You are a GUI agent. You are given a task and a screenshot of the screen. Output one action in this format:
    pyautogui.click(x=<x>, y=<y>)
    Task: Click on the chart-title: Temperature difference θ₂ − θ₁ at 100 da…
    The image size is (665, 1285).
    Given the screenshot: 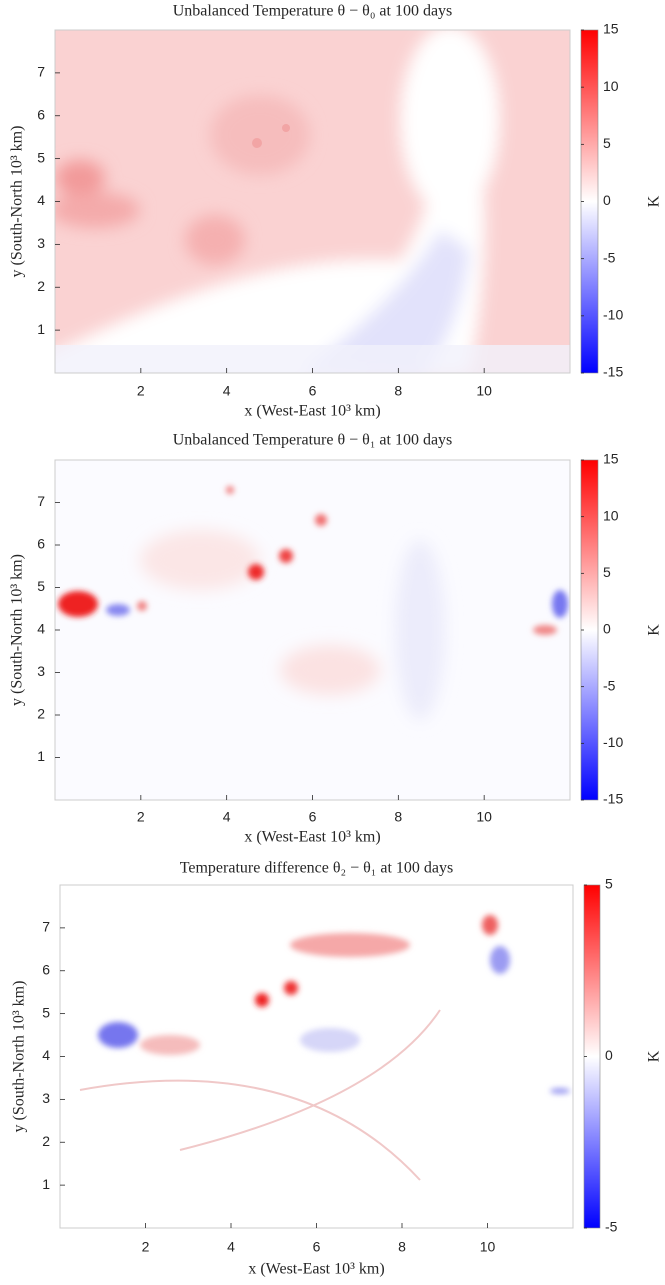 What is the action you would take?
    pyautogui.click(x=317, y=868)
    